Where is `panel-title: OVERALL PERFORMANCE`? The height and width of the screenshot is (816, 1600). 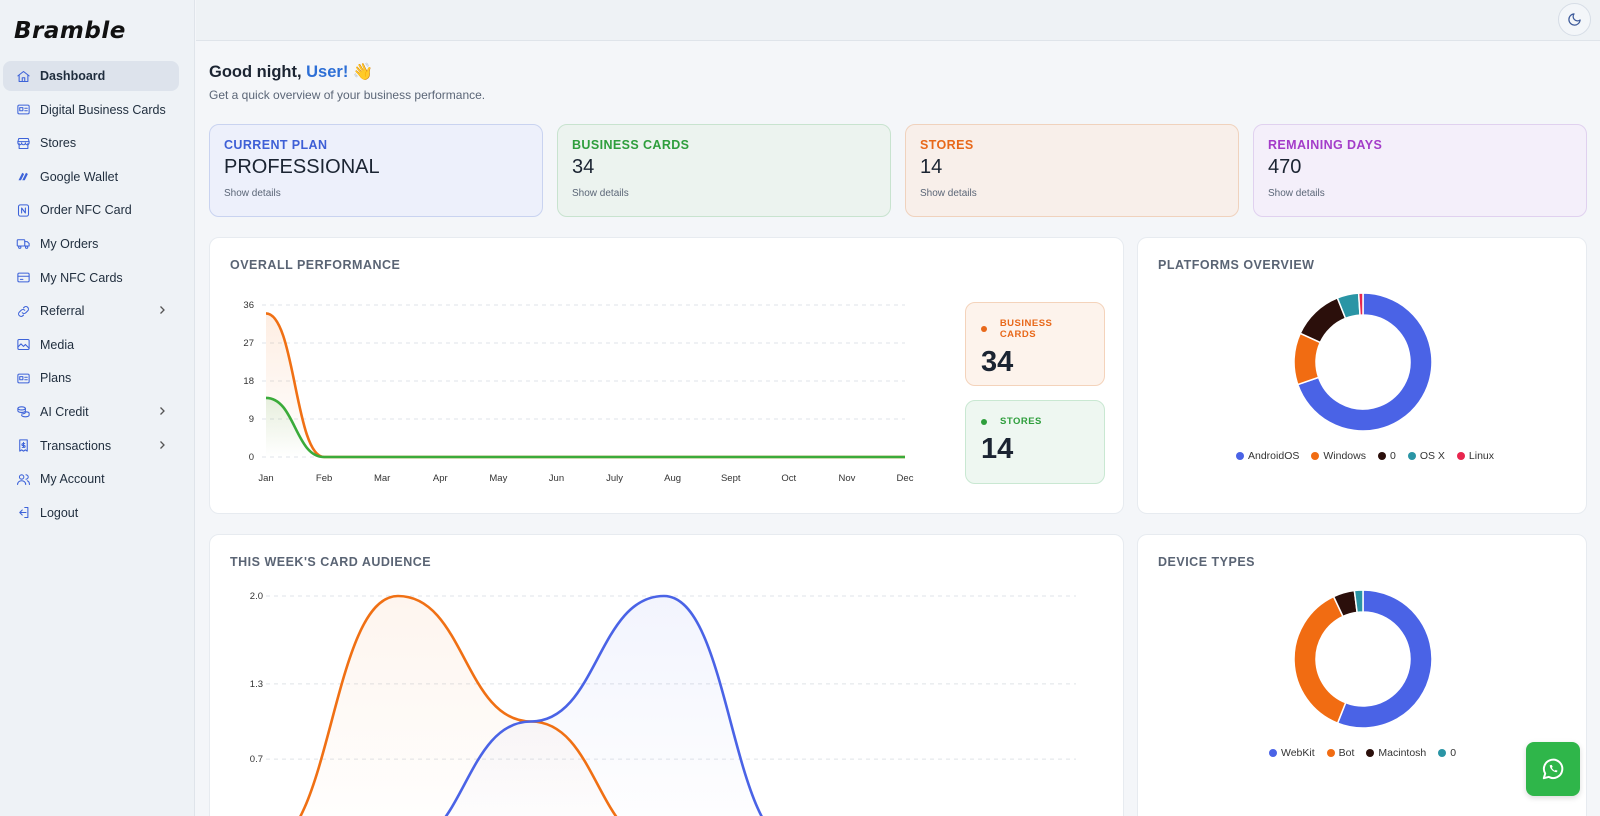
panel-title: OVERALL PERFORMANCE is located at coordinates (315, 265).